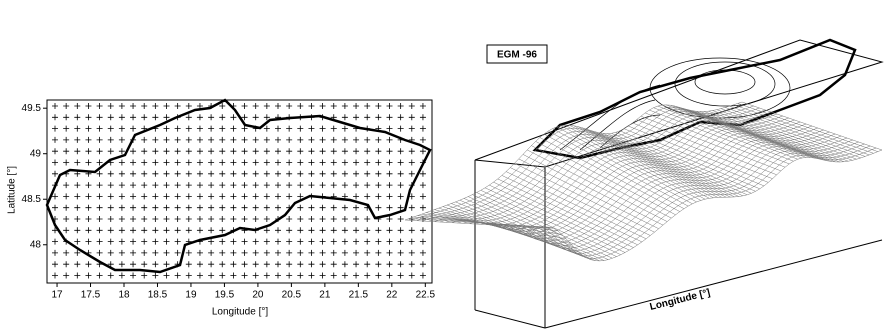  What do you see at coordinates (158, 295) in the screenshot?
I see `x-tick-label: 18.5` at bounding box center [158, 295].